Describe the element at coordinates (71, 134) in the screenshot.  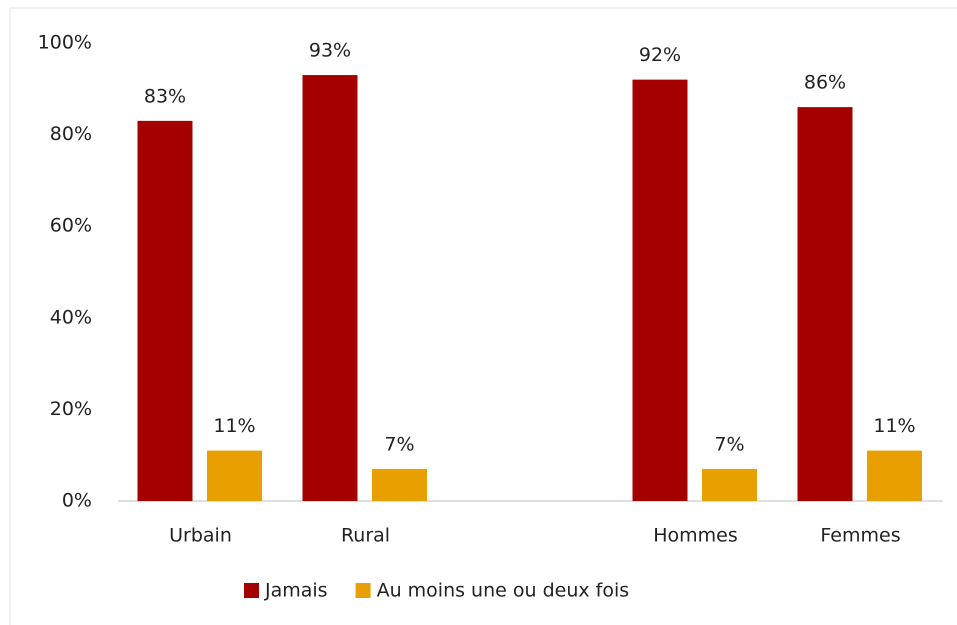
I see `y-tick-label: 80%` at that location.